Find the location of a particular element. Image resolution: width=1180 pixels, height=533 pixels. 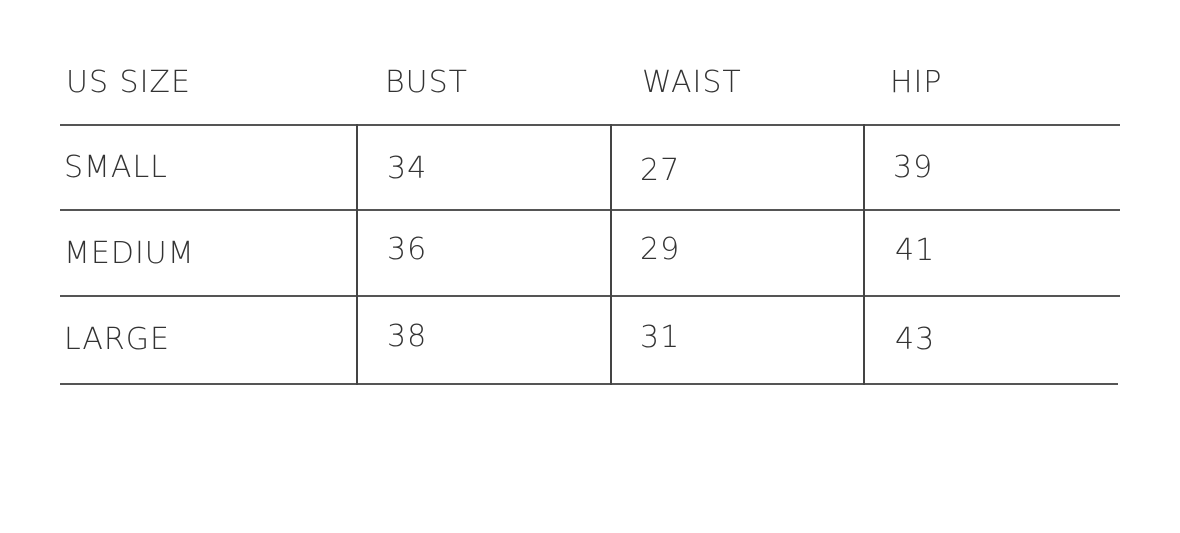

hip-cell: 43 is located at coordinates (915, 339).